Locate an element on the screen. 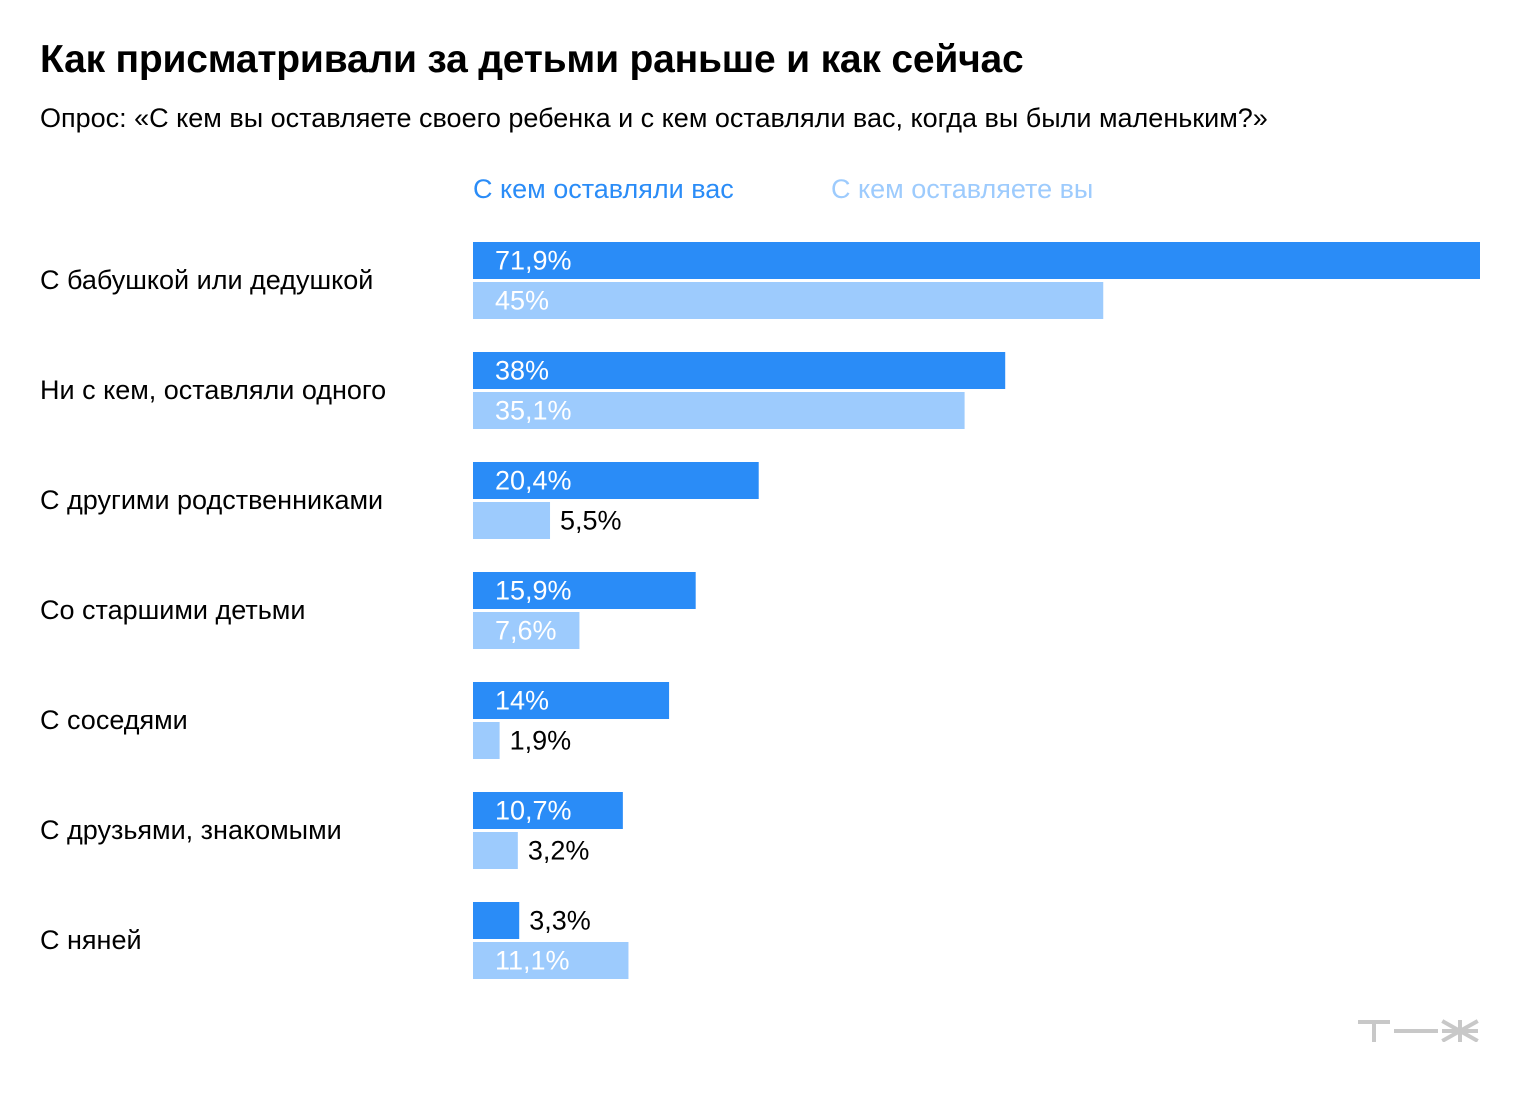 This screenshot has height=1100, width=1520. category-group: Со старшими детьми 15,9% 7,6% is located at coordinates (368, 610).